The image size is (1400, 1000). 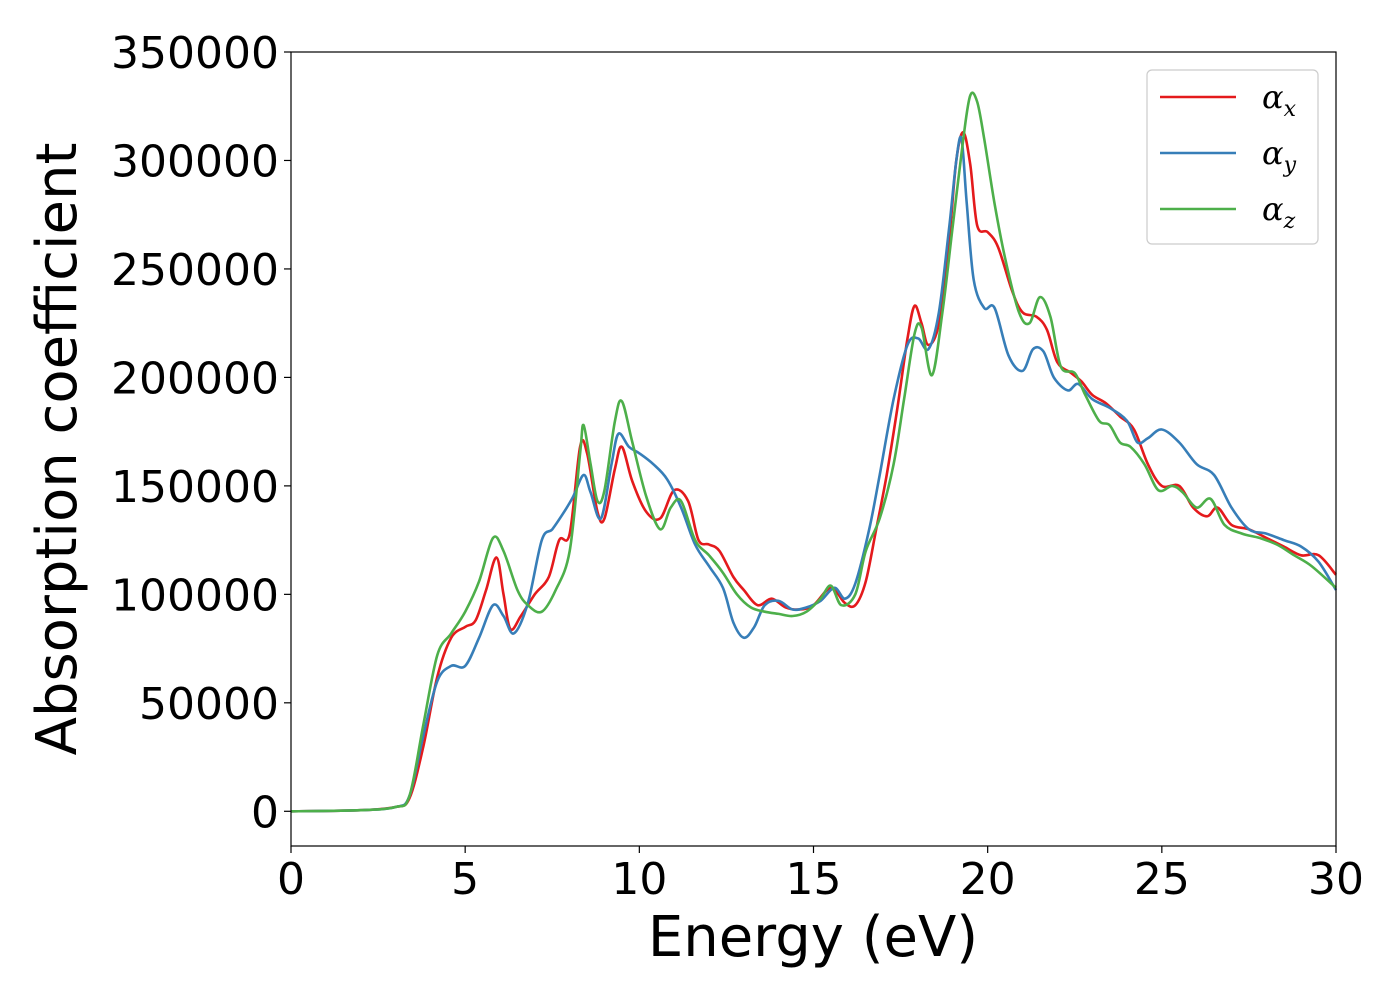 I want to click on x-tick-label: 30, so click(x=1336, y=879).